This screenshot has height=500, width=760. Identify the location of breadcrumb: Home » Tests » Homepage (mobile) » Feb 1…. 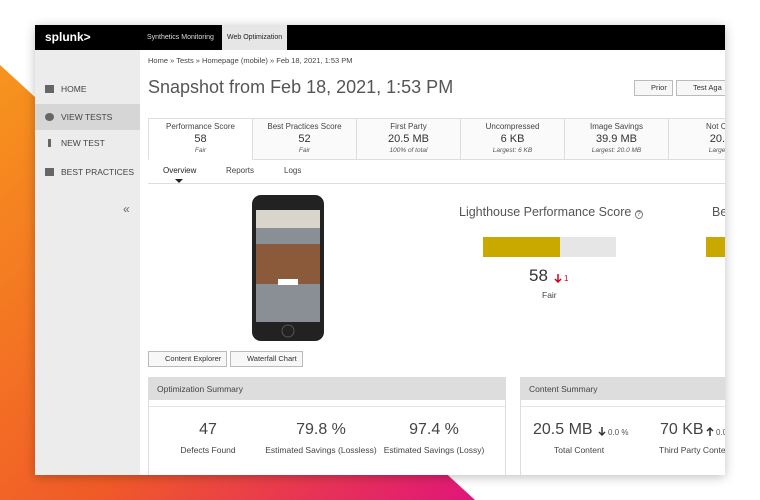
(250, 60).